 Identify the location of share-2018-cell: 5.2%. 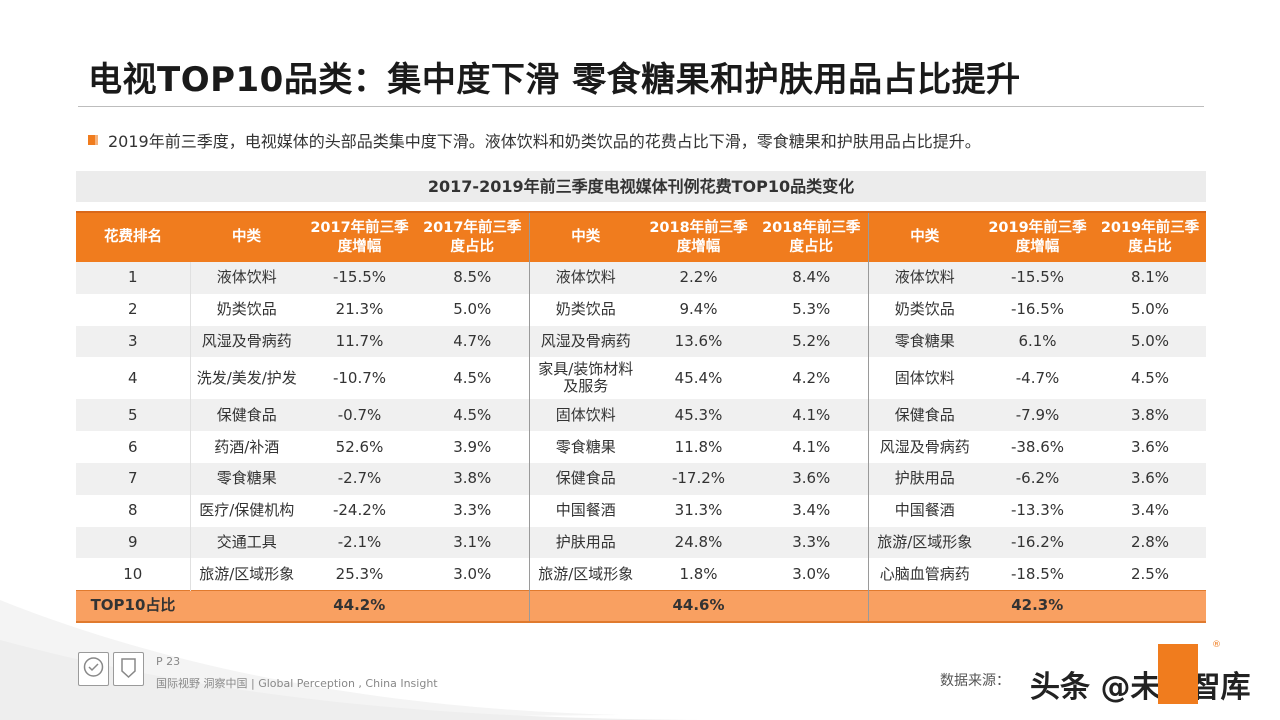
(812, 341).